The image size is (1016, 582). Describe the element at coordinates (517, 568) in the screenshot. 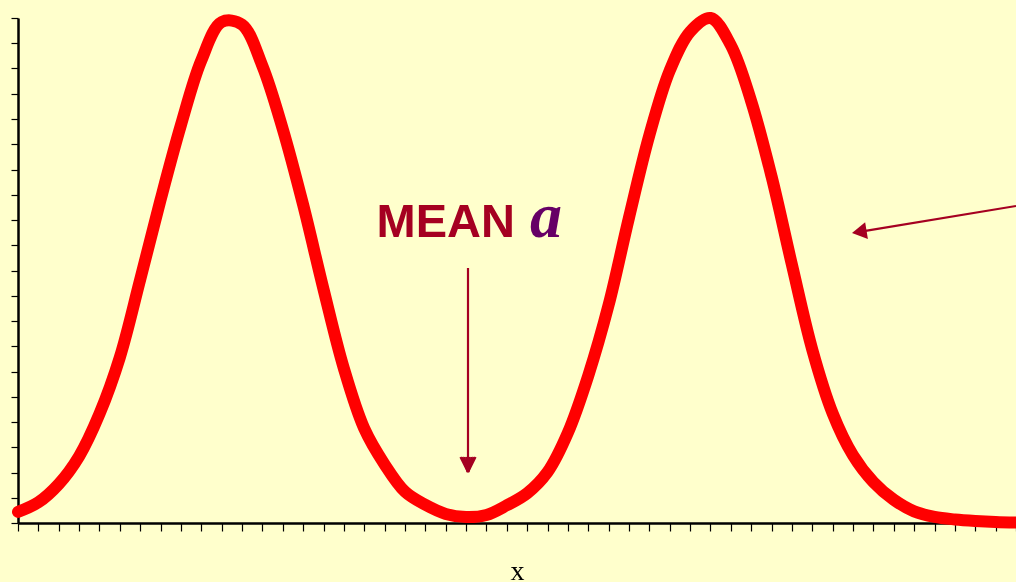

I see `x-axis-title: x` at that location.